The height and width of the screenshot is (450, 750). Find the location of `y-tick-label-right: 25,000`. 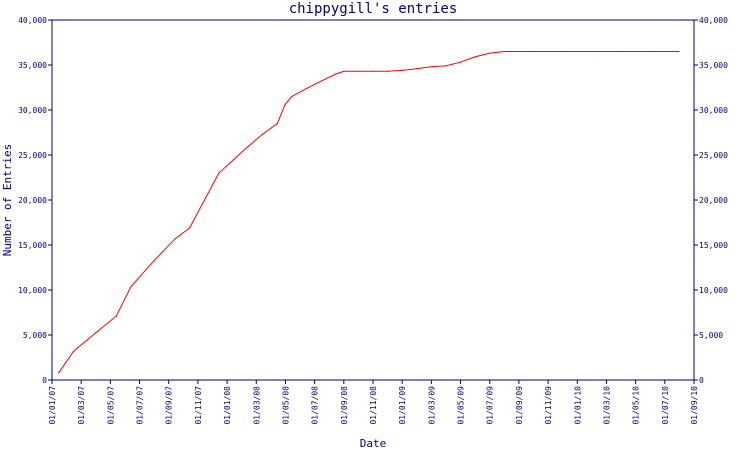

y-tick-label-right: 25,000 is located at coordinates (713, 155).